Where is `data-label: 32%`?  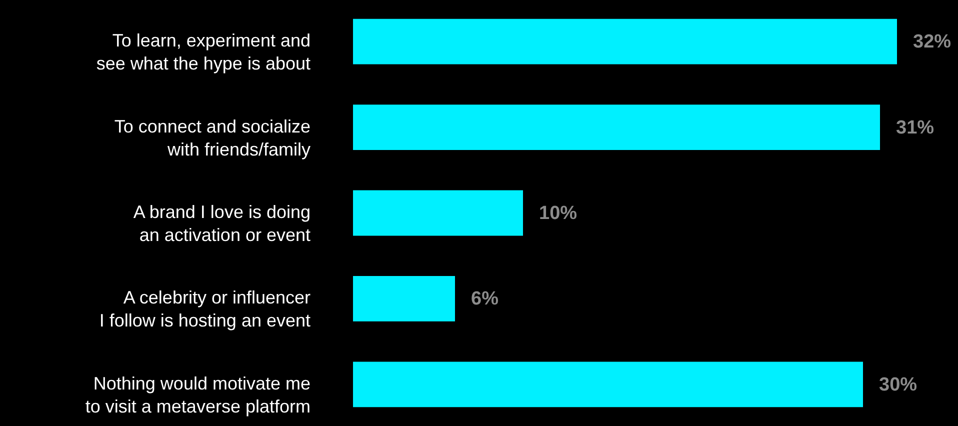 data-label: 32% is located at coordinates (932, 42).